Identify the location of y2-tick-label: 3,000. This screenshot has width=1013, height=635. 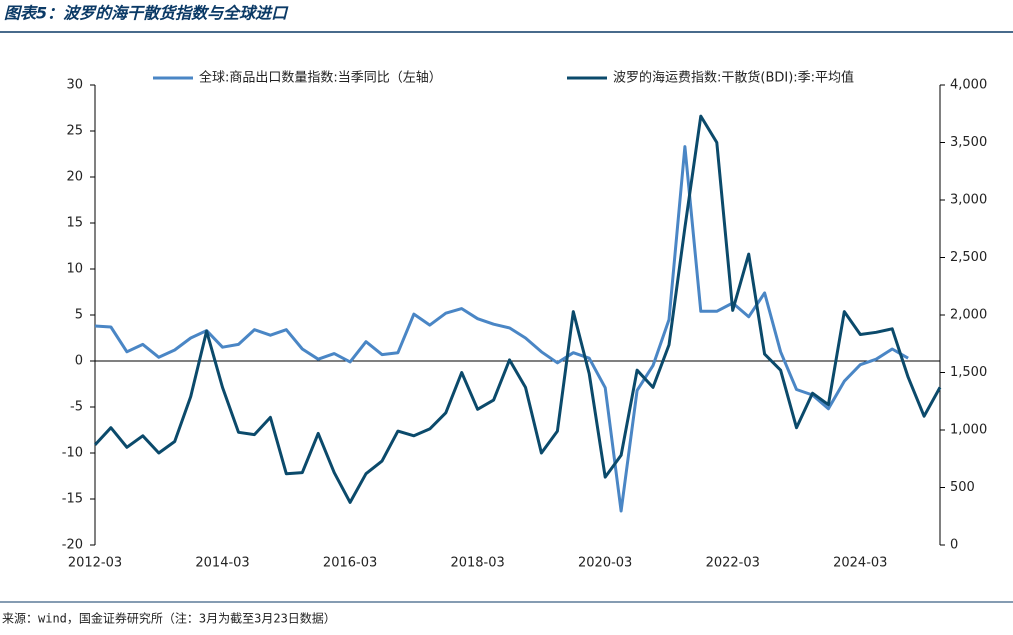
(968, 200).